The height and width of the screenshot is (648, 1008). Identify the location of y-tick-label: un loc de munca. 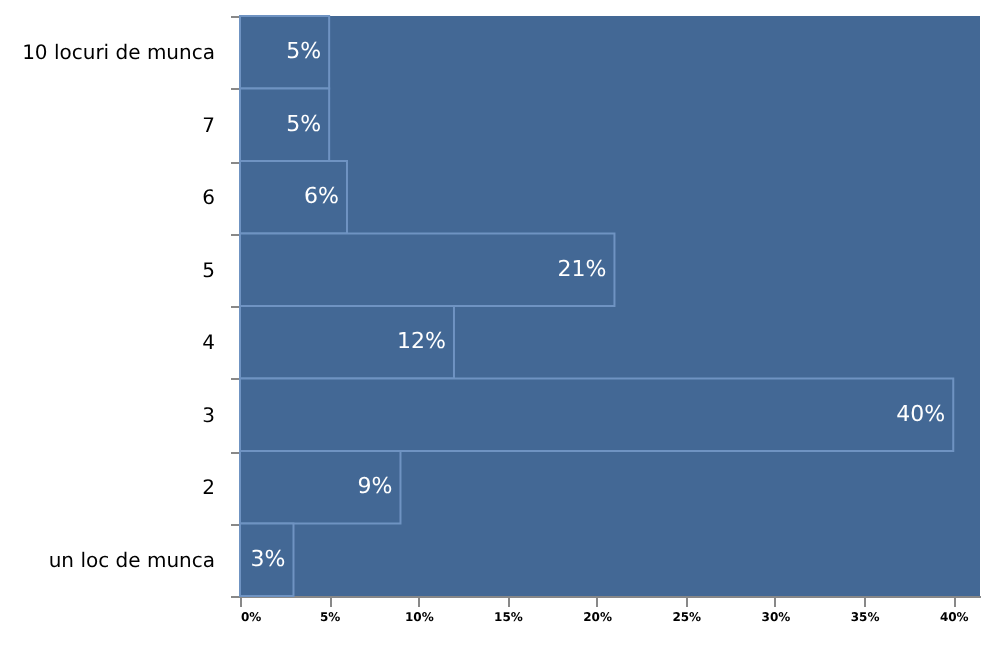
(131, 561).